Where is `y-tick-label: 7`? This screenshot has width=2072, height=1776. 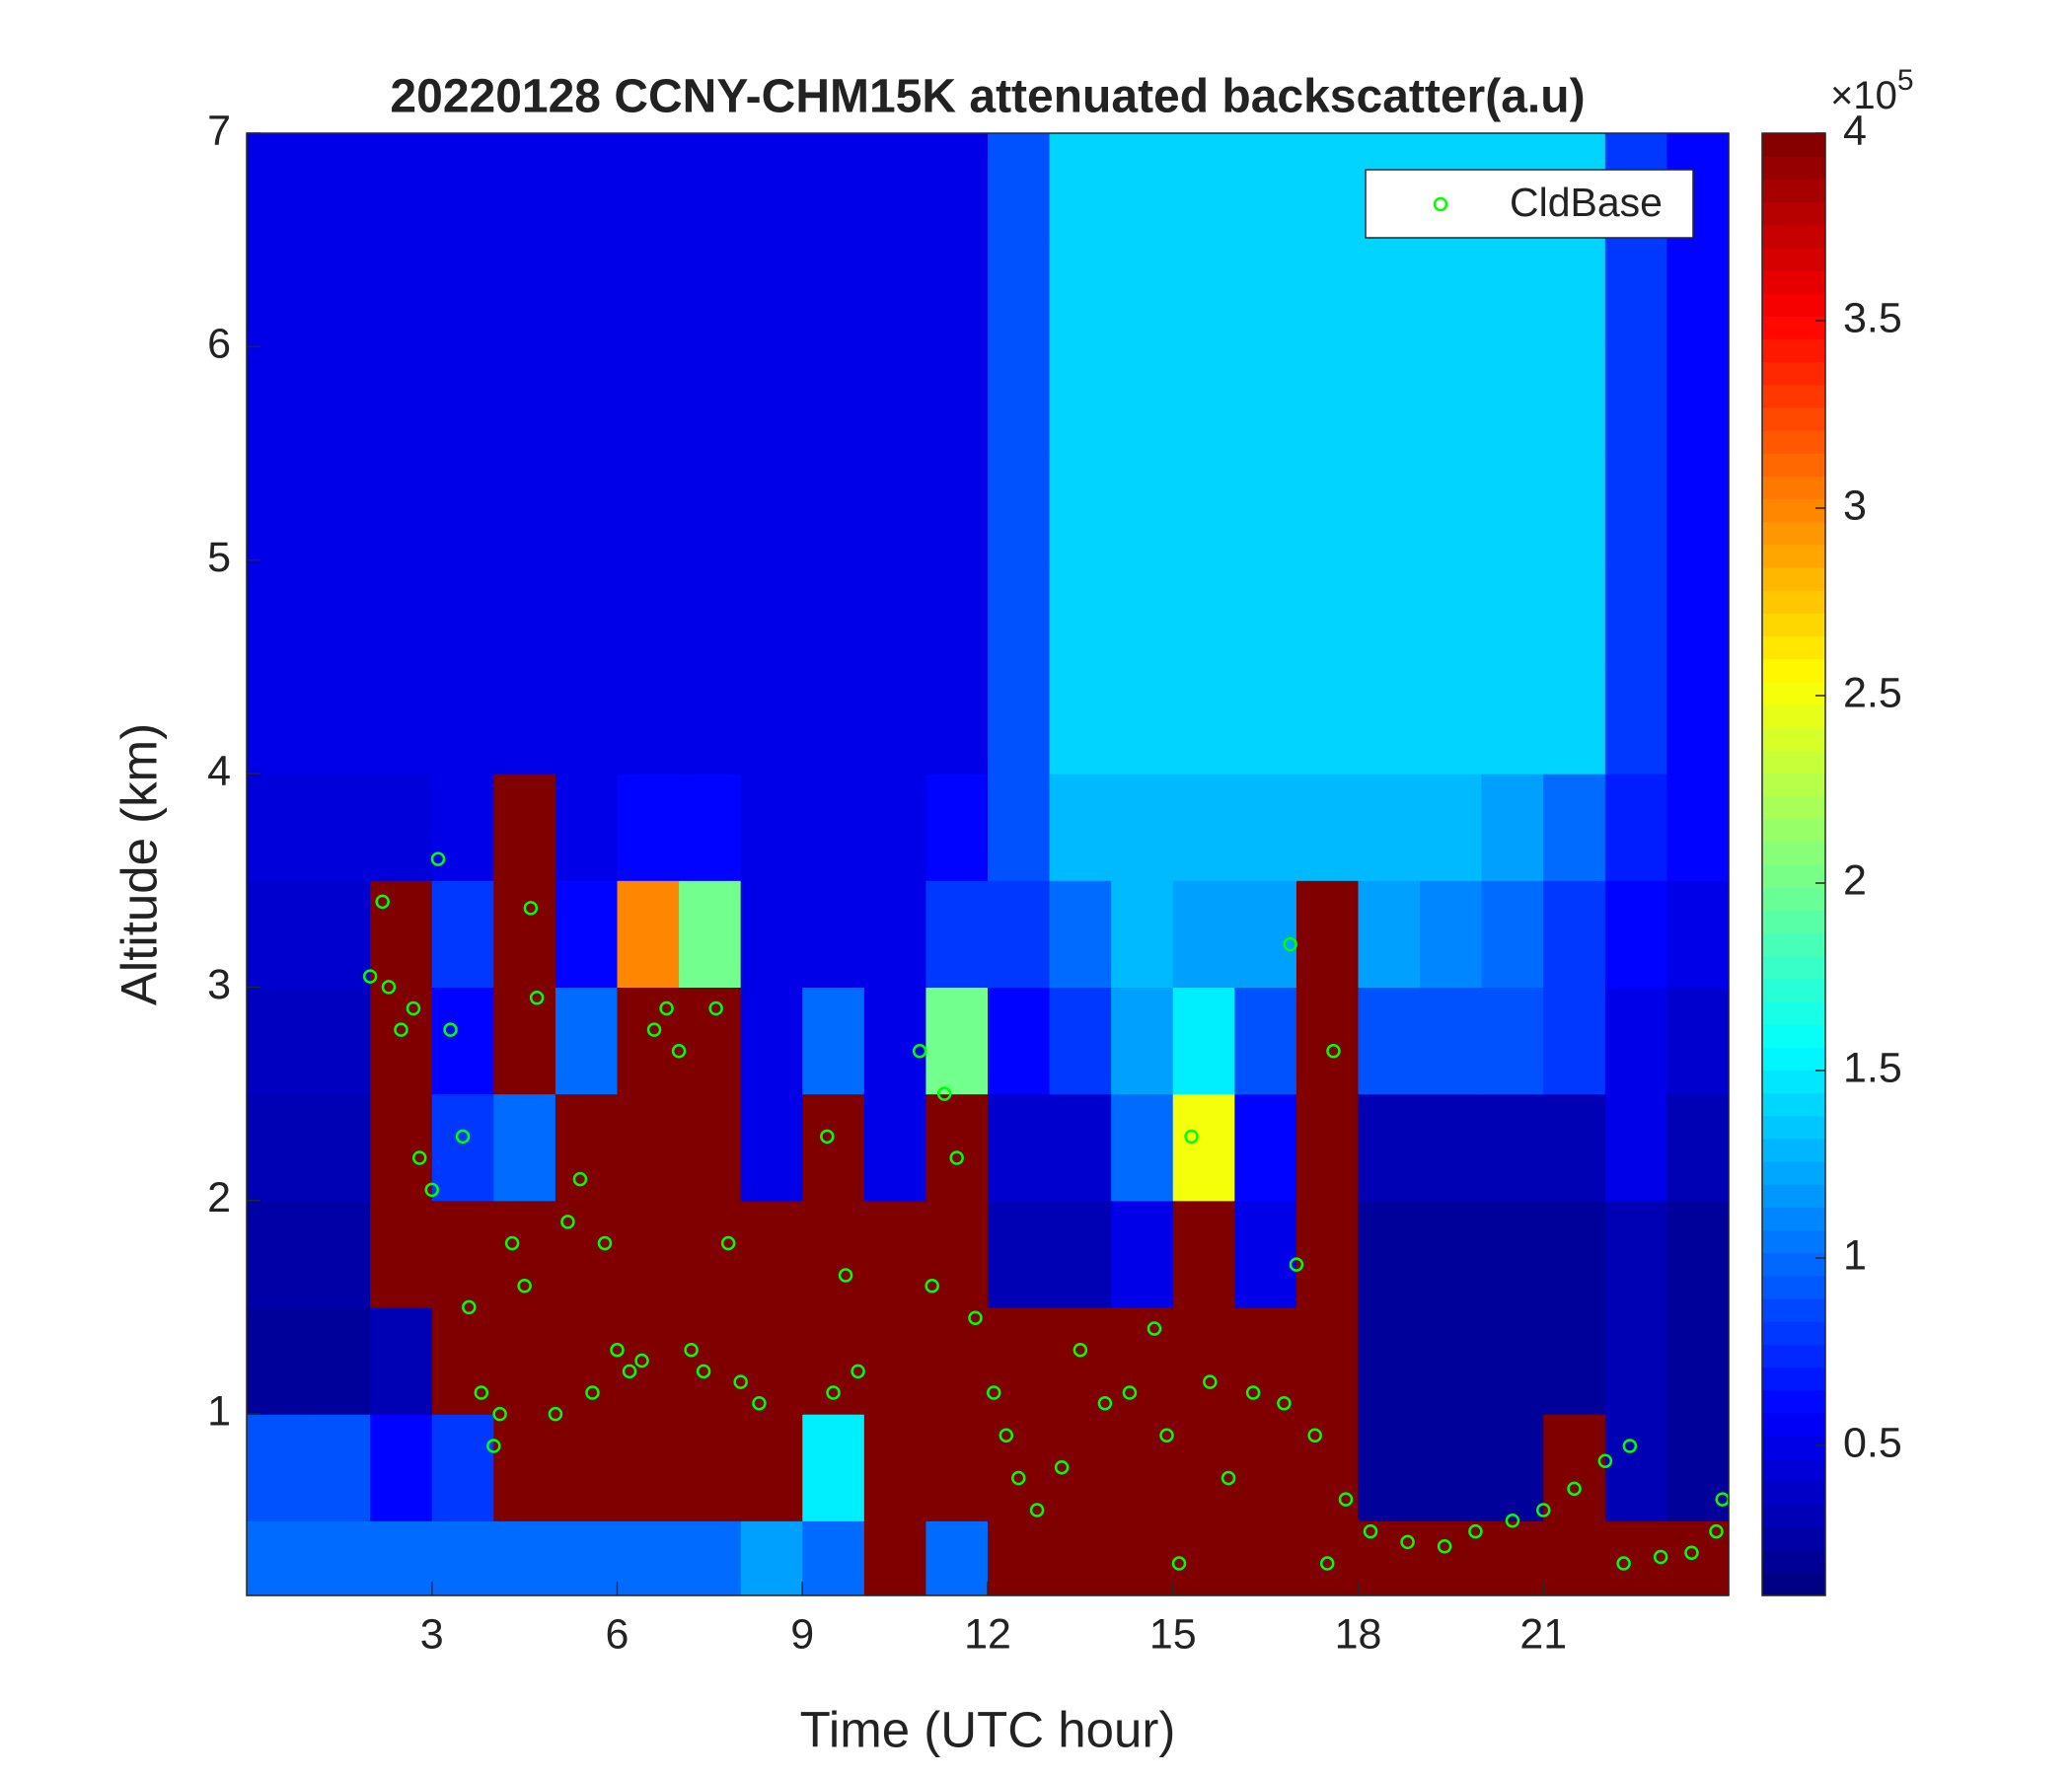 y-tick-label: 7 is located at coordinates (219, 130).